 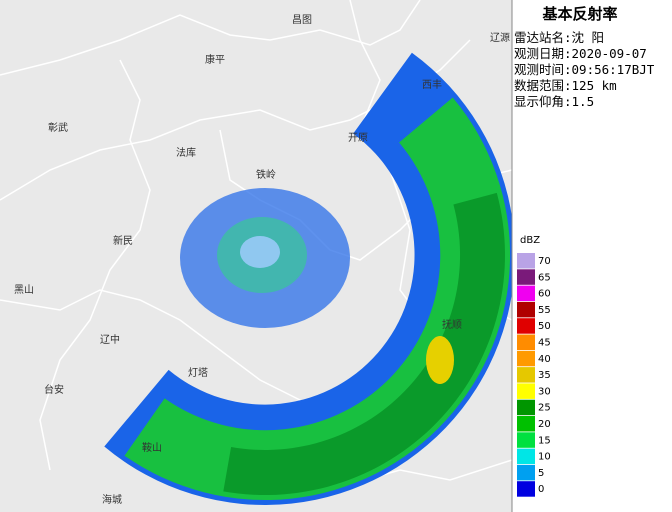 What do you see at coordinates (544, 457) in the screenshot?
I see `legend-label: 10` at bounding box center [544, 457].